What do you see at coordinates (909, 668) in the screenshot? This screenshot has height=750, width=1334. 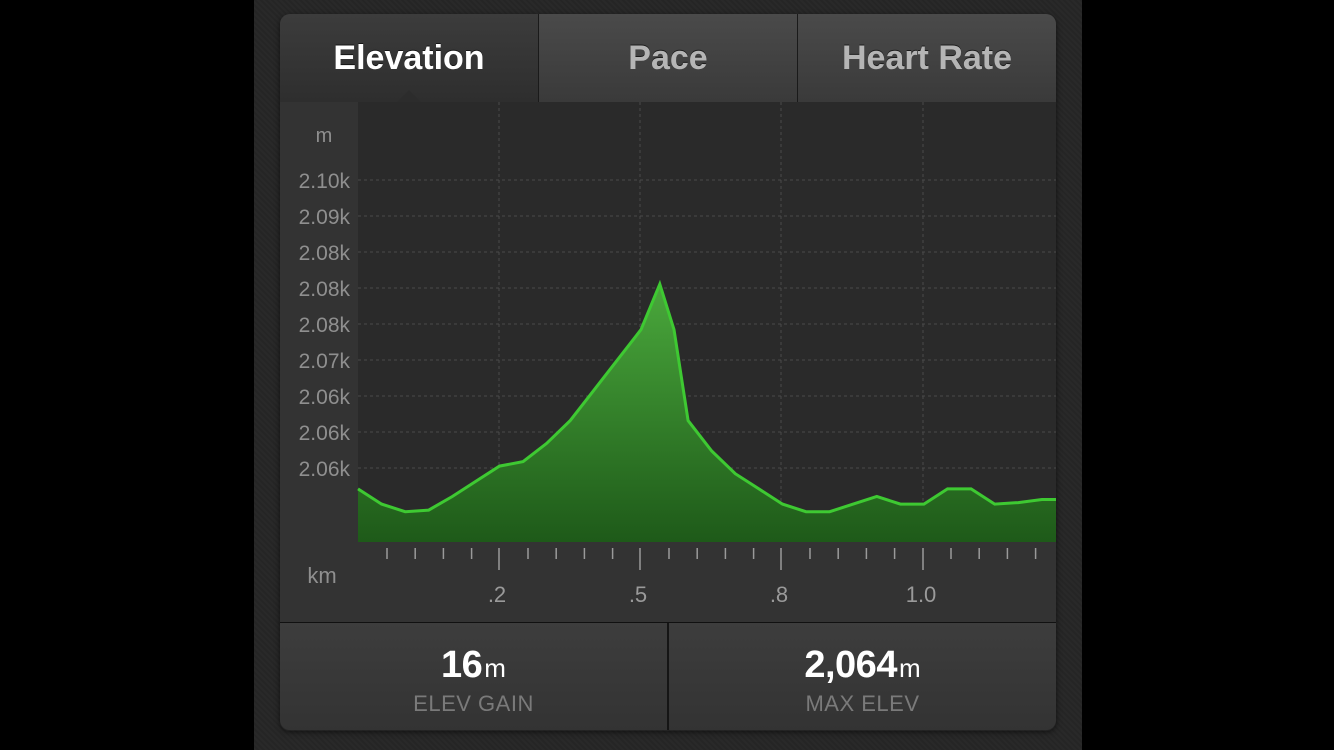 I see `max-elev-unit: m` at bounding box center [909, 668].